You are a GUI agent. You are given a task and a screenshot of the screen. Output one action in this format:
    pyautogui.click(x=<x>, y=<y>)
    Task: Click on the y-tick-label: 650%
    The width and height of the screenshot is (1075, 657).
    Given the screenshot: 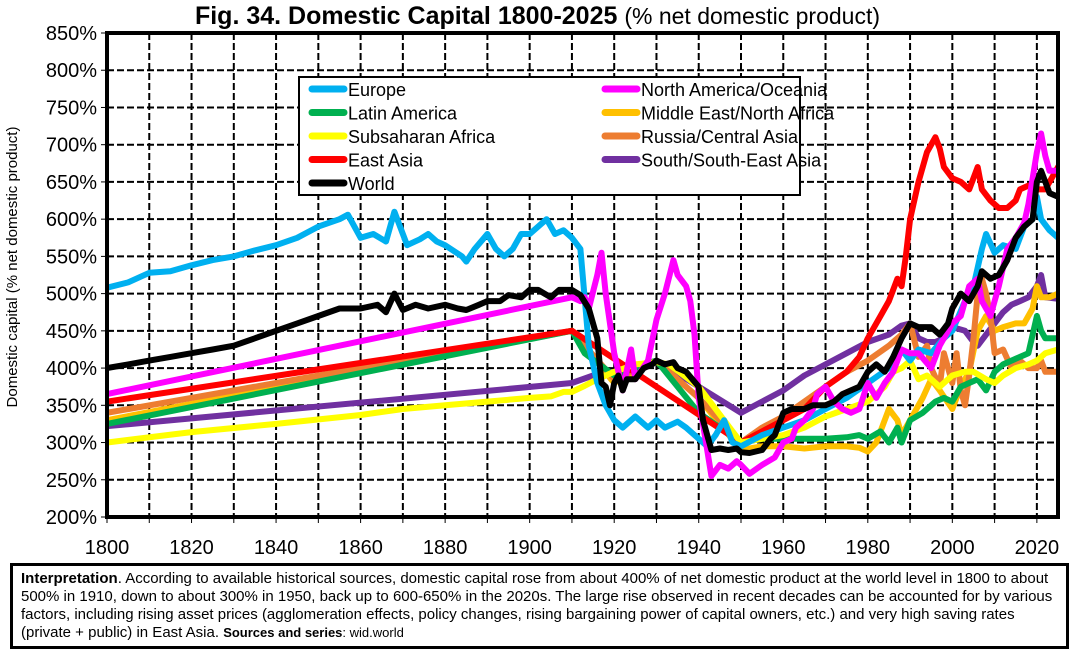 What is the action you would take?
    pyautogui.click(x=71, y=183)
    